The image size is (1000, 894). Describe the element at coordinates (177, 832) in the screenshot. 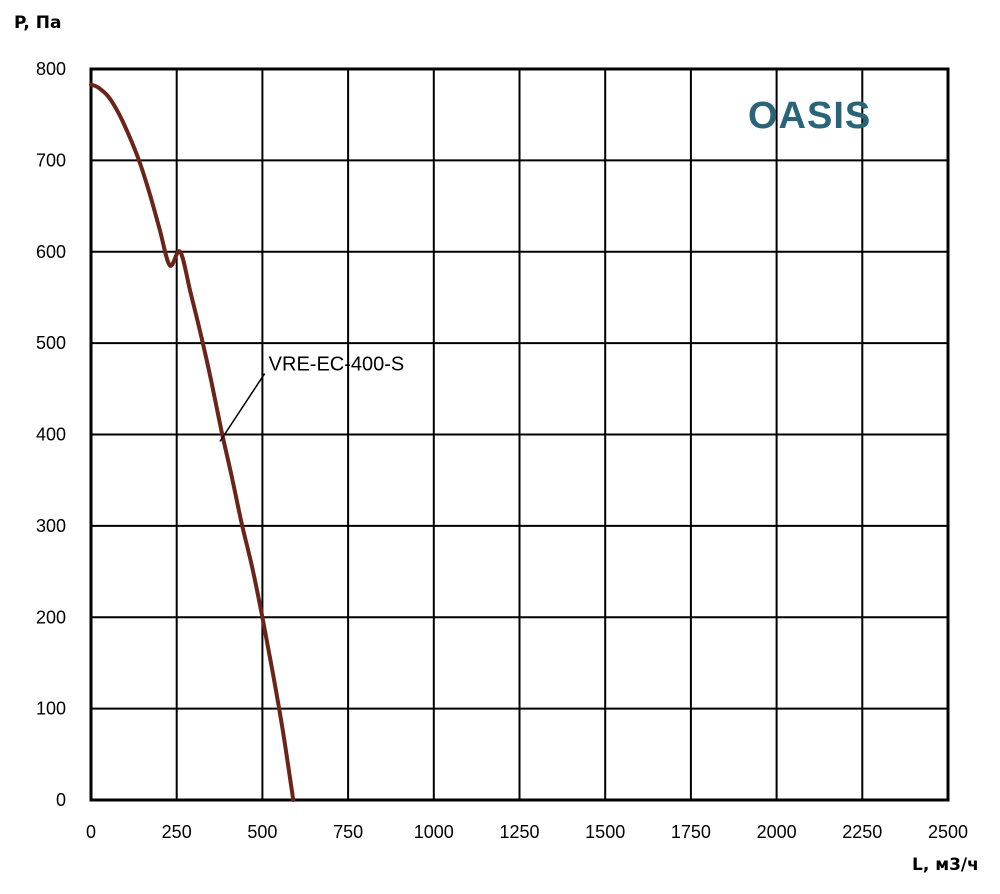

I see `x-tick-label: 250` at that location.